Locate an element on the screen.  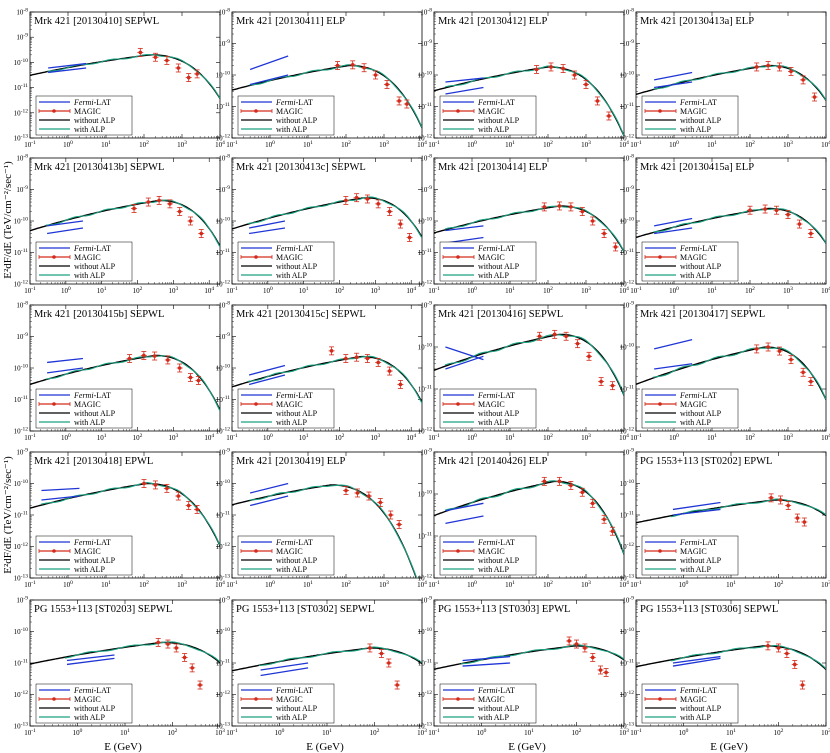
x-axis-label-2: E (GeV) is located at coordinates (325, 747).